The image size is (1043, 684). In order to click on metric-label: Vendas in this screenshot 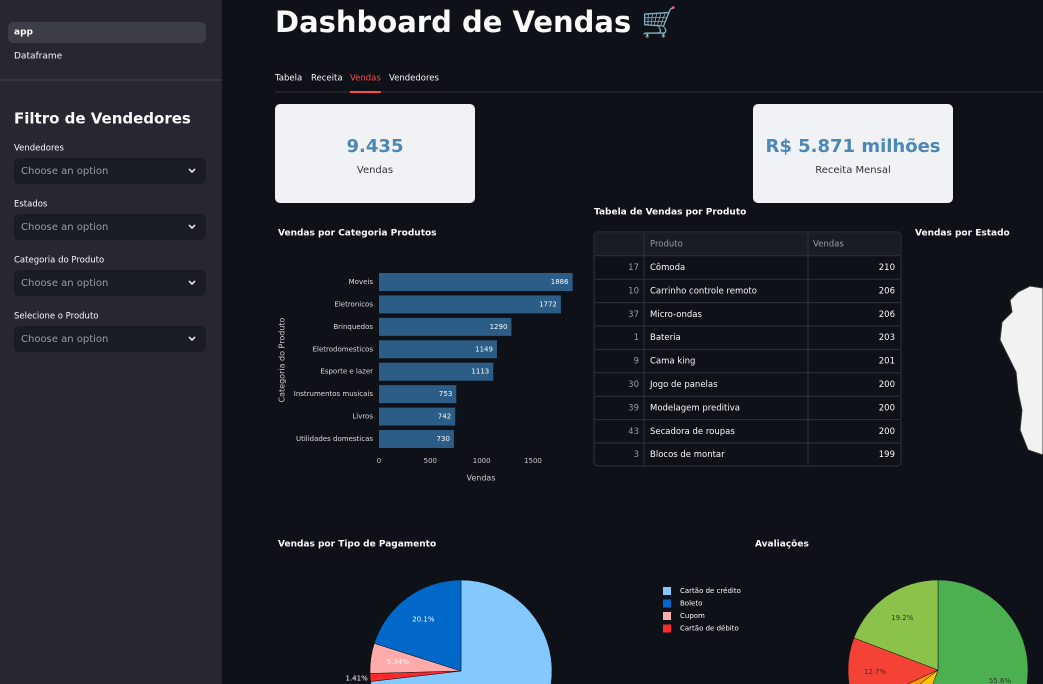, I will do `click(375, 170)`.